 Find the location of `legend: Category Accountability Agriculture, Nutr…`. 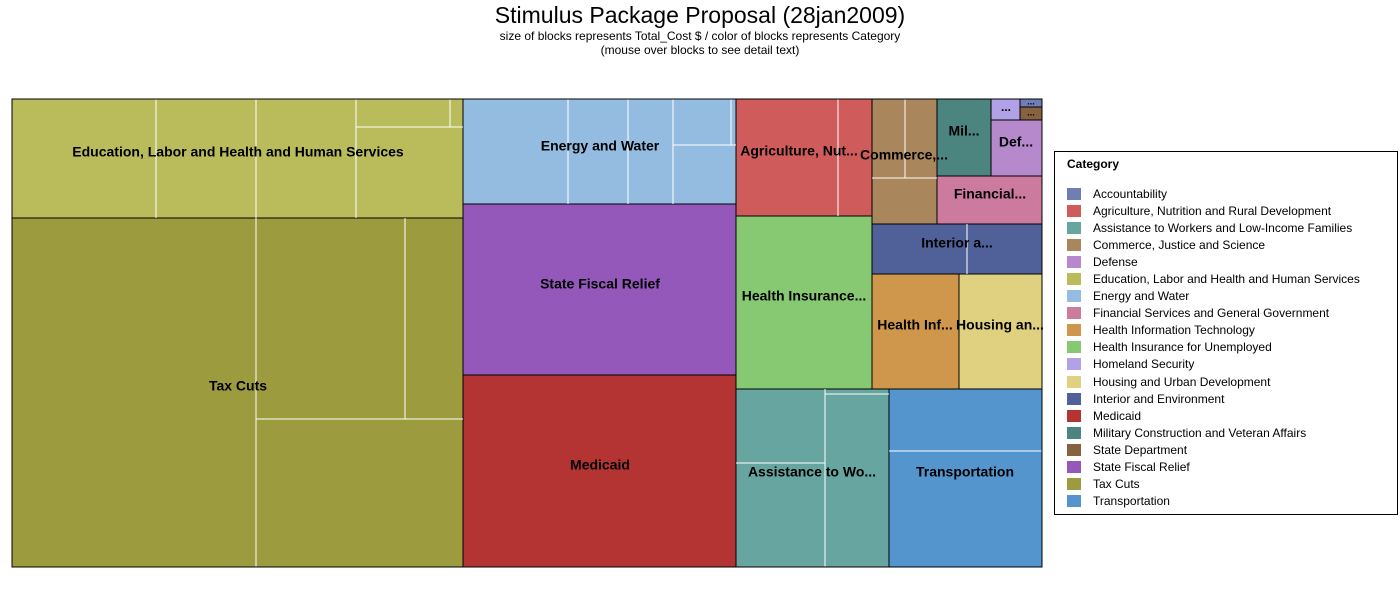

legend: Category Accountability Agriculture, Nutr… is located at coordinates (1226, 333).